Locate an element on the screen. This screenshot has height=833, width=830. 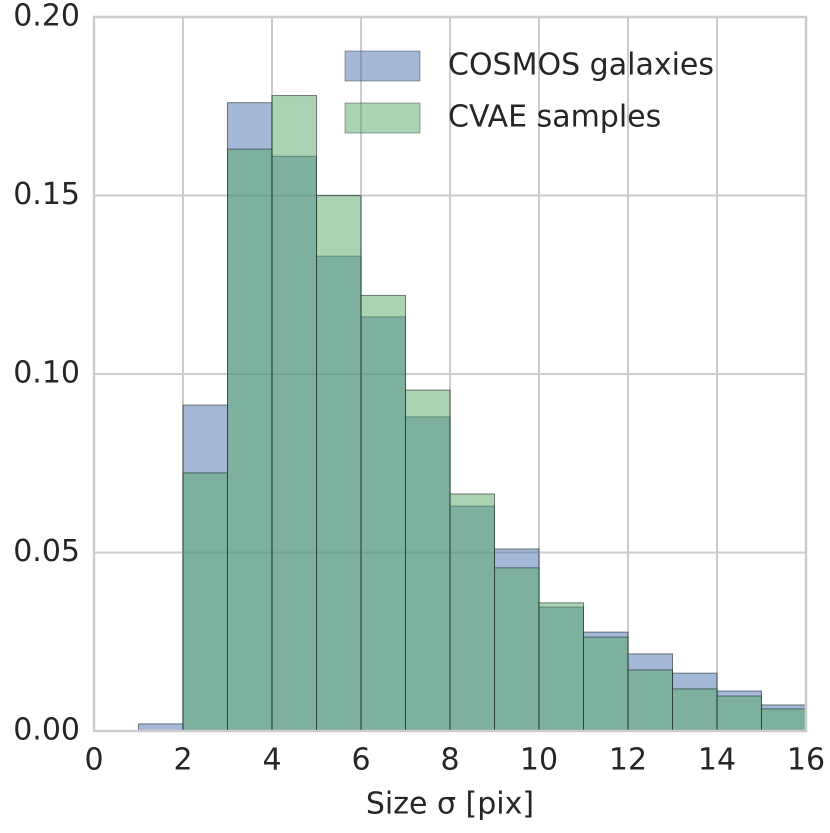
y-tick-label: 0.05 is located at coordinates (46, 551).